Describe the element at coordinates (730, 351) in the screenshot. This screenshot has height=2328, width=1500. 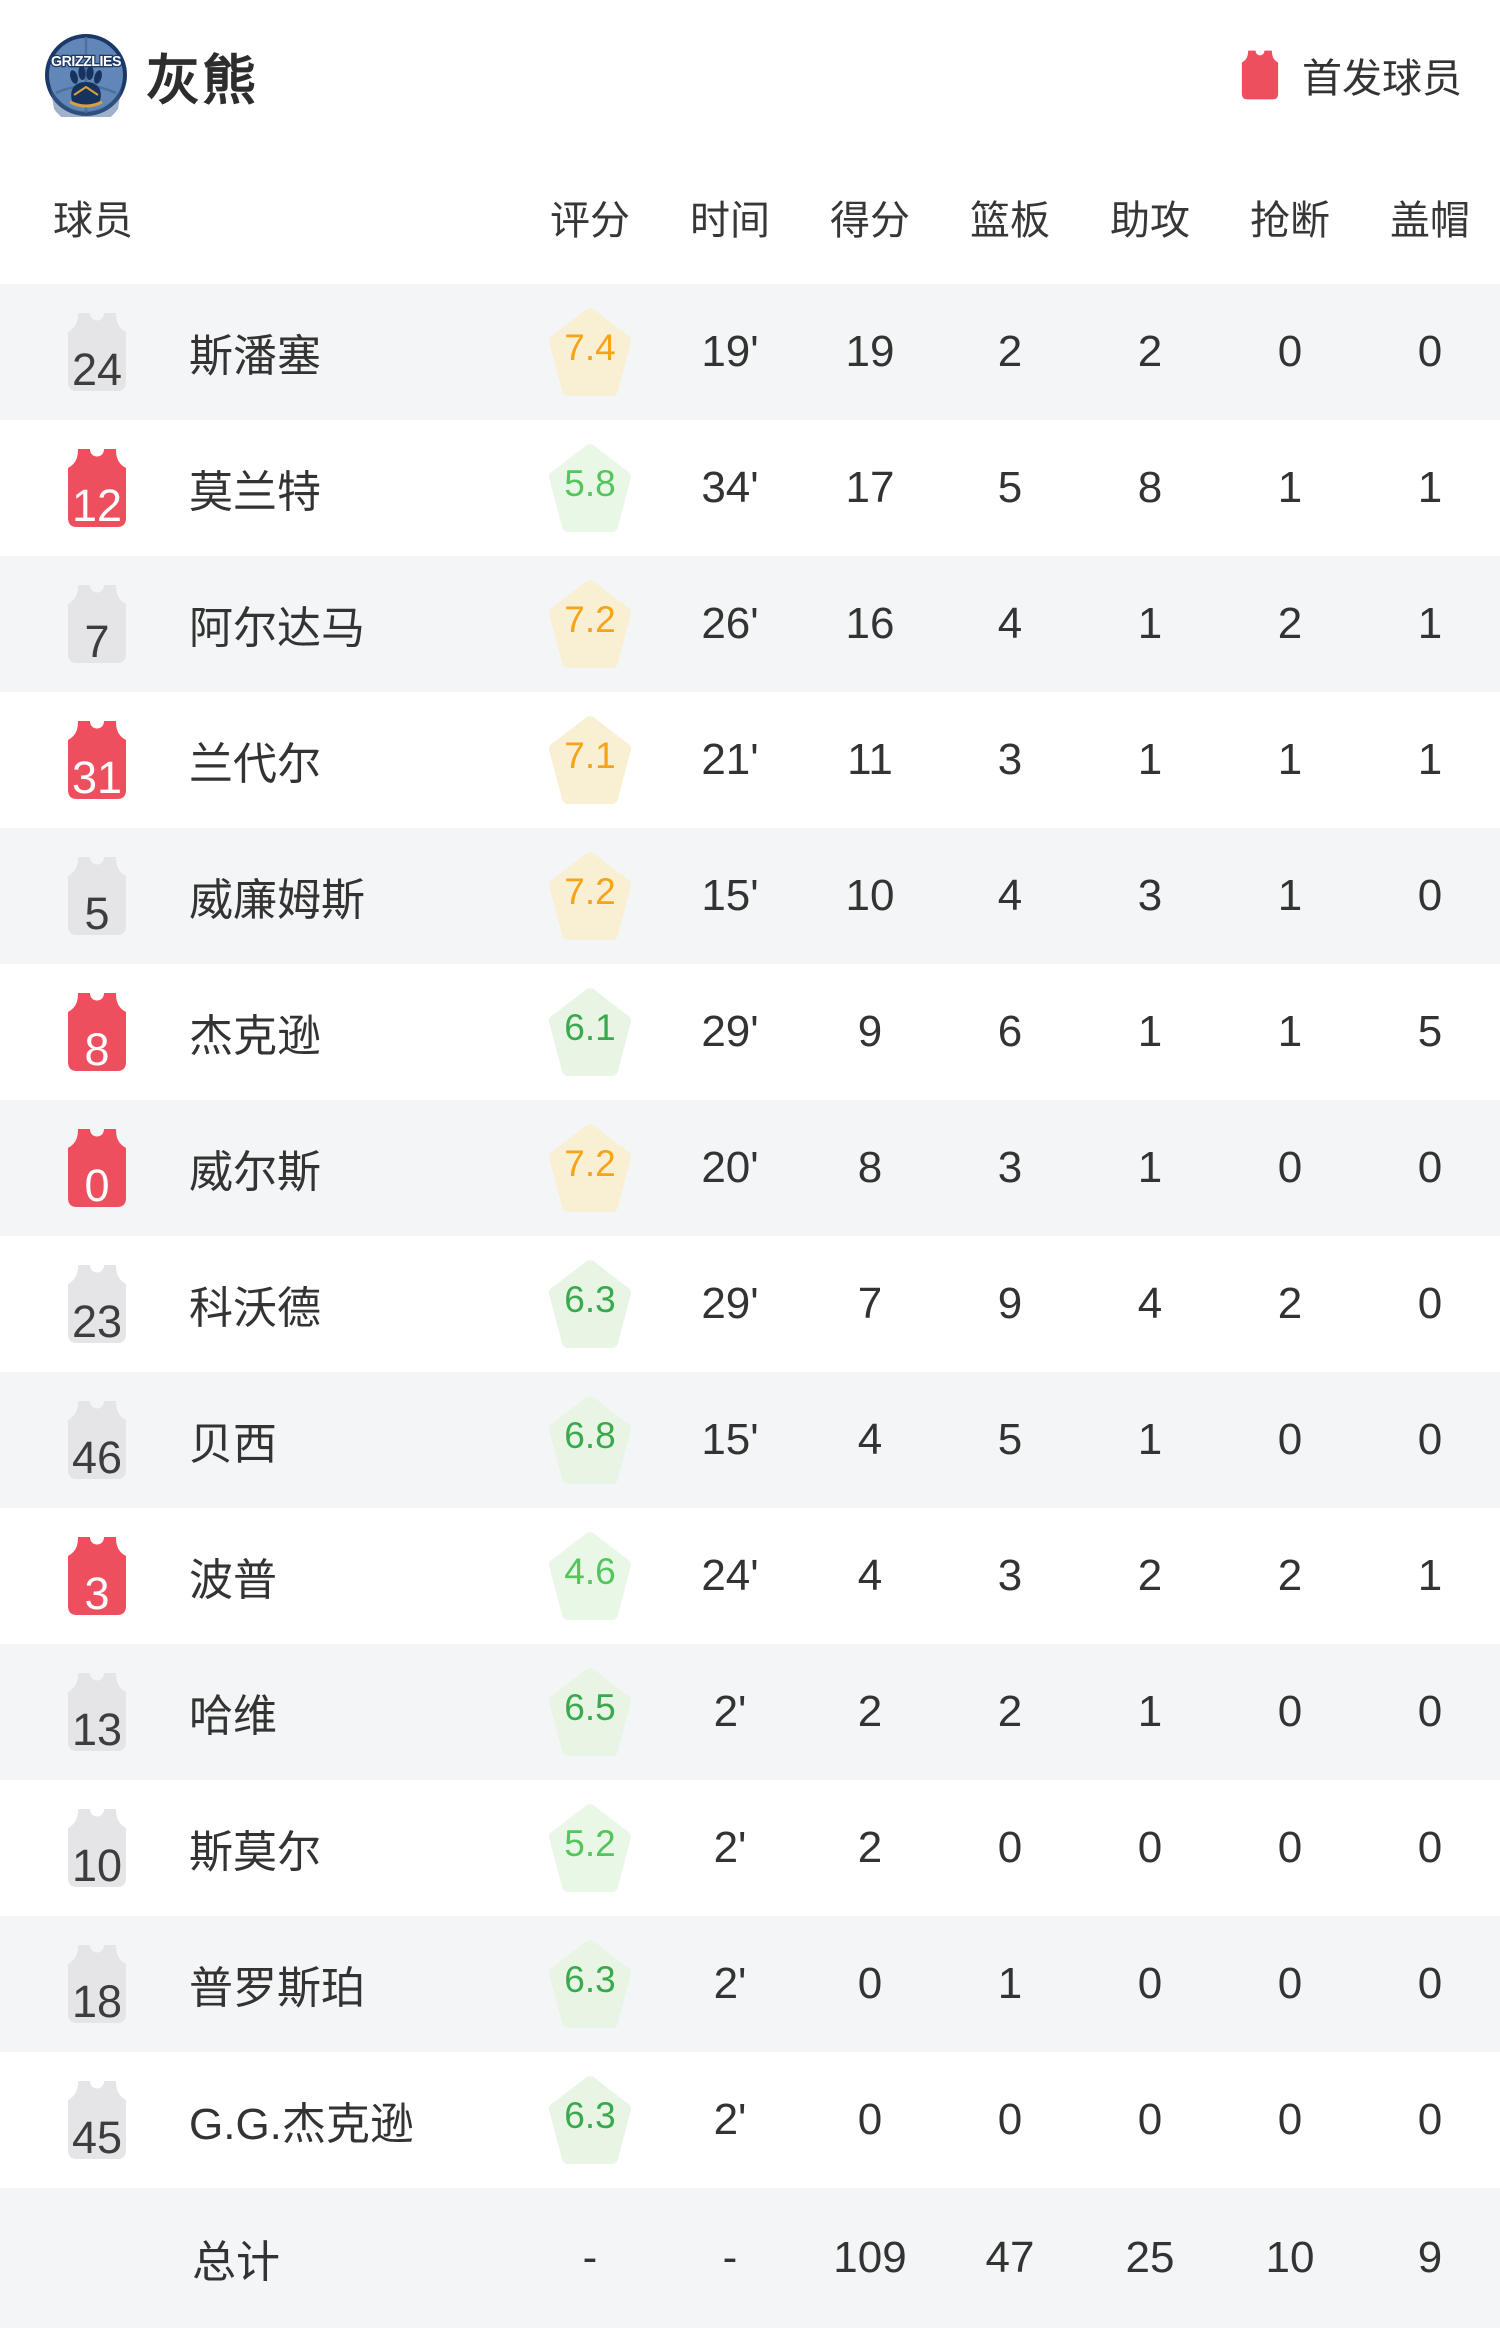
I see `stat-time: 19'` at that location.